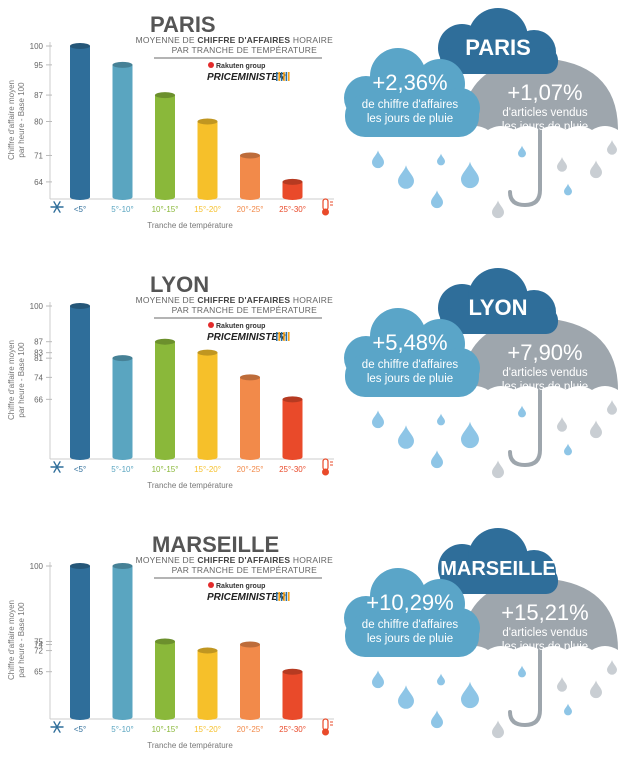 The image size is (620, 770). I want to click on y-tick-label: 72, so click(38, 651).